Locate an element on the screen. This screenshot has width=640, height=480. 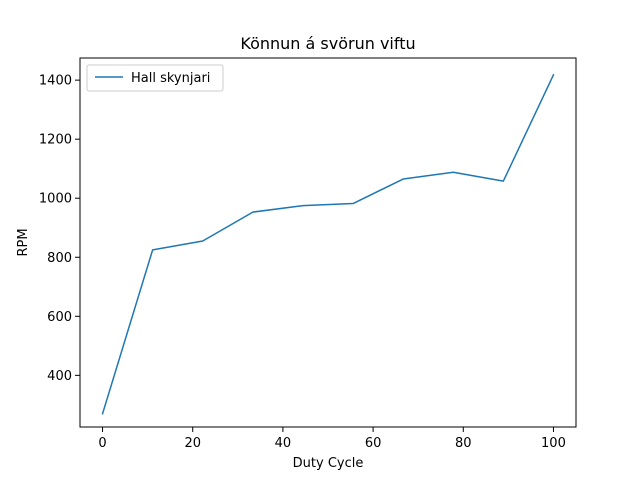
x-tick-label: 60 is located at coordinates (373, 443).